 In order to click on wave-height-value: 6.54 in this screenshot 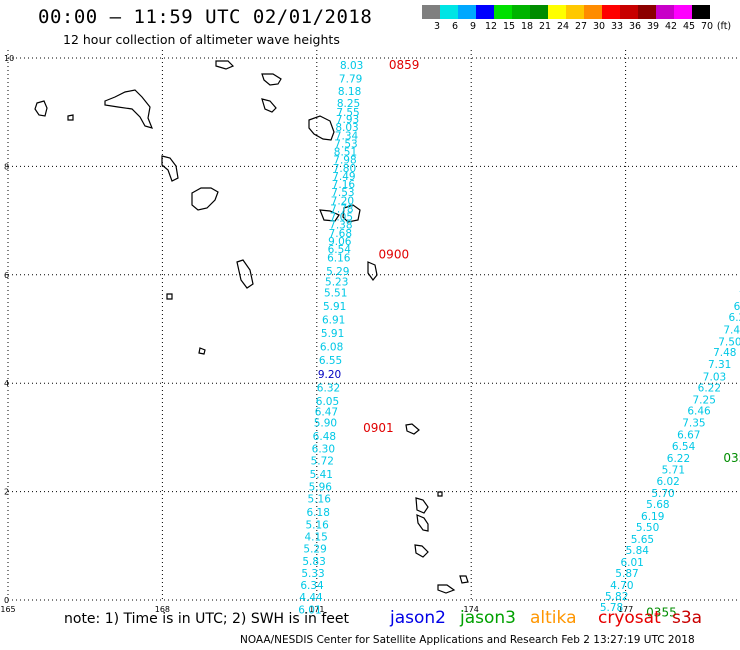, I will do `click(684, 447)`.